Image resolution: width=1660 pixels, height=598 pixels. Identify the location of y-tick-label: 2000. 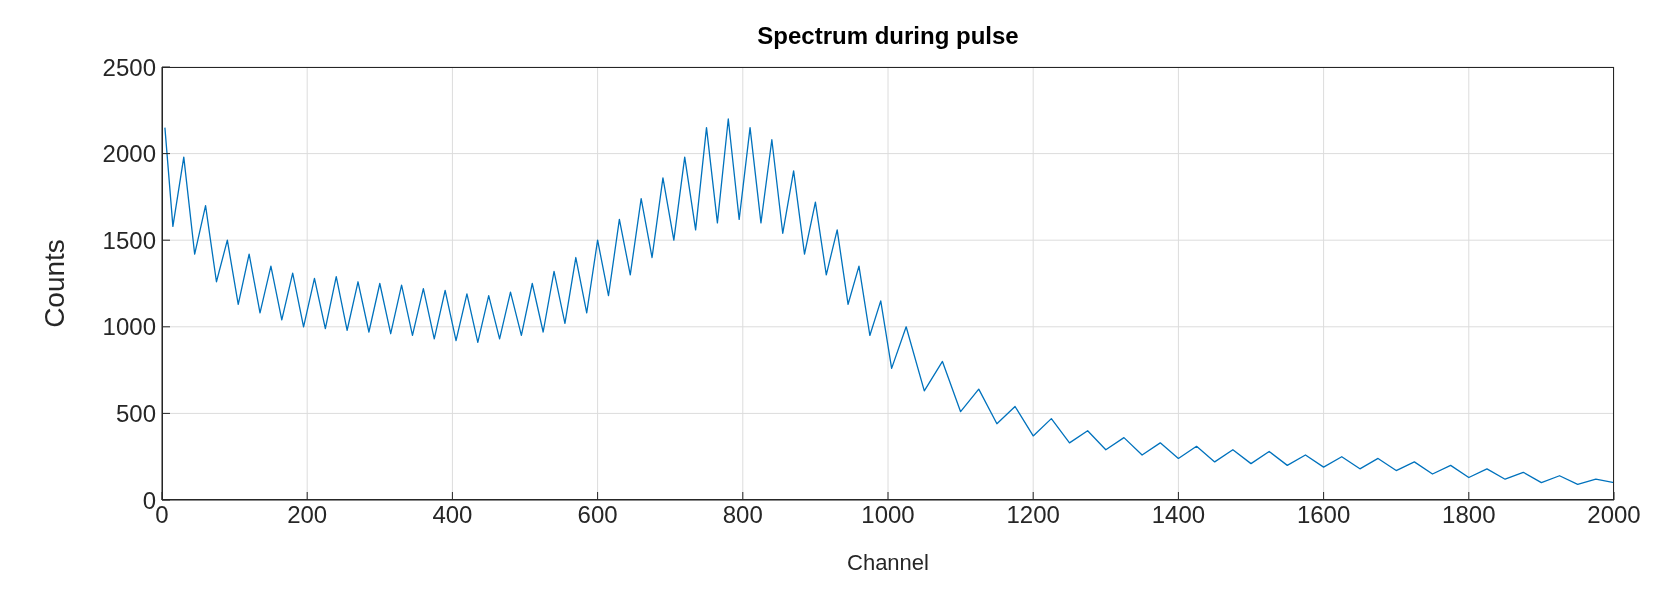
(129, 154).